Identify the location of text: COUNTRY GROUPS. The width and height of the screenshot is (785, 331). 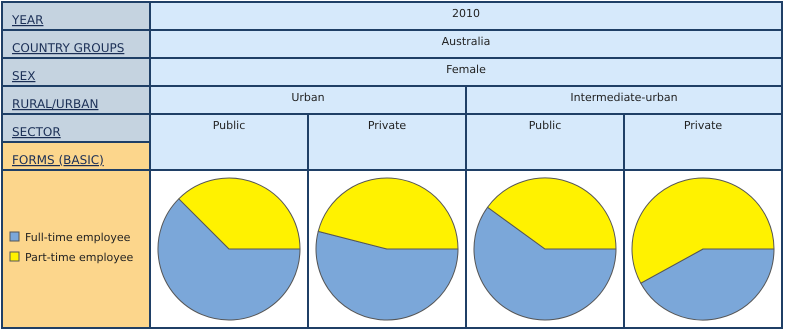
(68, 48).